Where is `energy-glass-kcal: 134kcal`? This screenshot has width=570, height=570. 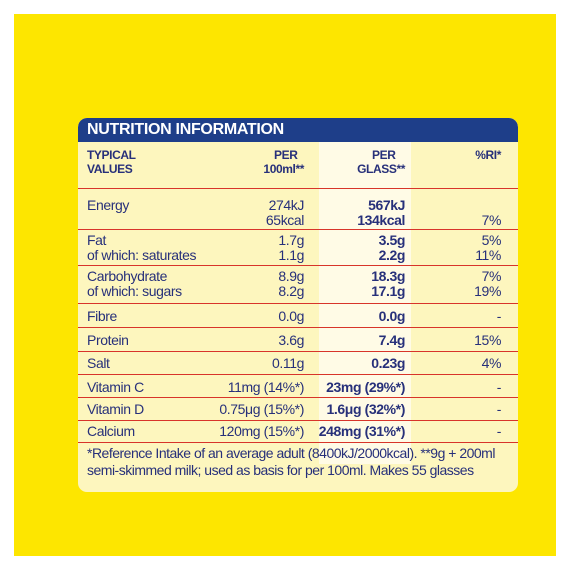 energy-glass-kcal: 134kcal is located at coordinates (381, 220).